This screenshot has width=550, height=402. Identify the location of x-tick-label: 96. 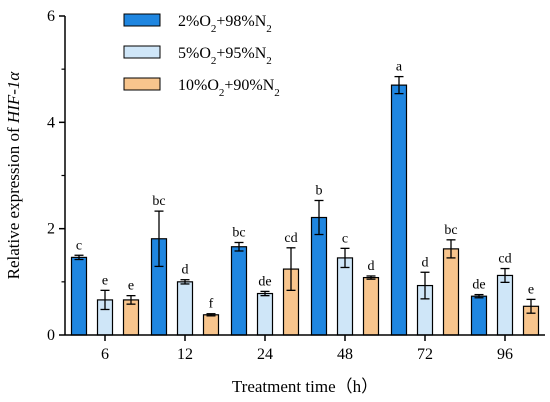
(505, 354).